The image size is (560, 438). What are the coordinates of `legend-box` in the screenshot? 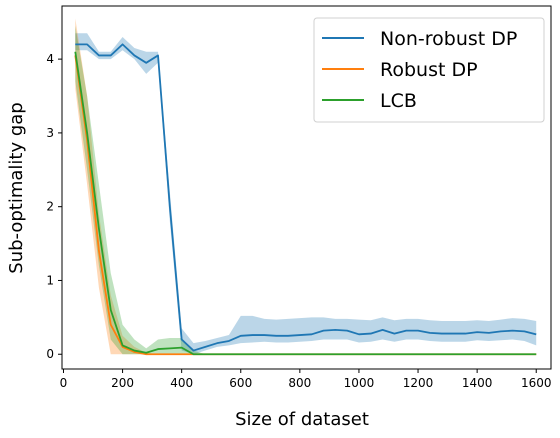 It's located at (429, 70).